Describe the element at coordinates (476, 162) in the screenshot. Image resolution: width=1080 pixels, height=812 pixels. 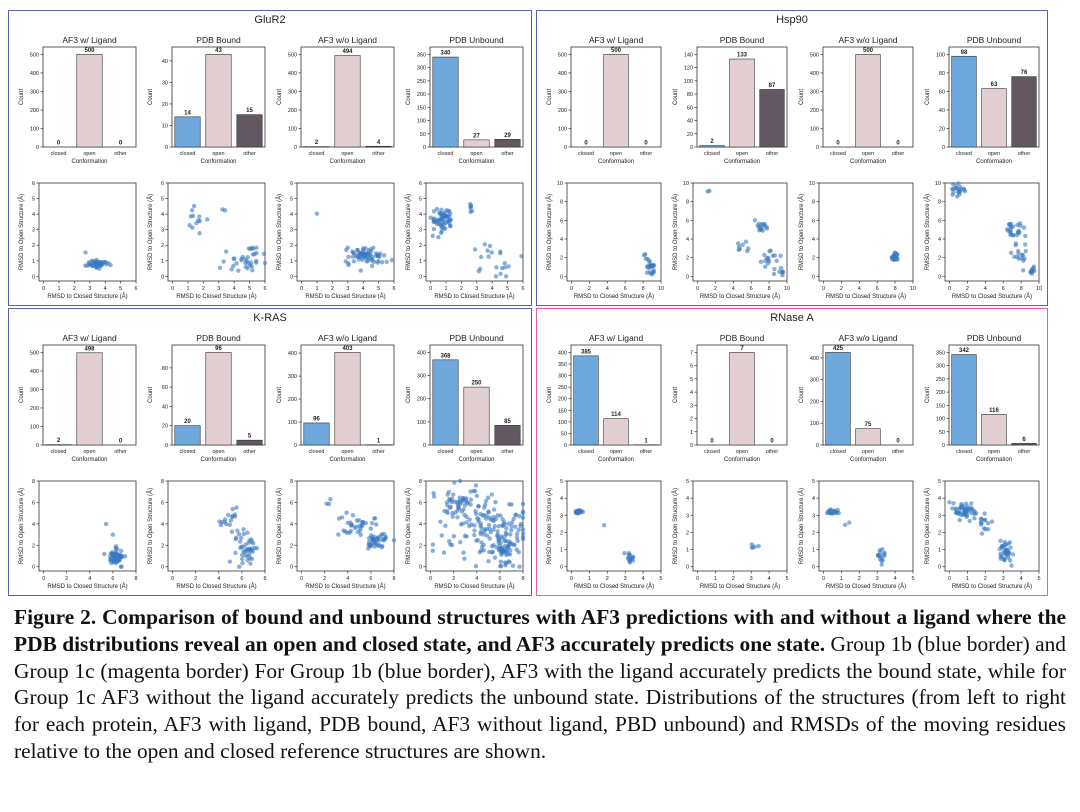
I see `x-axis-label: Conformation` at that location.